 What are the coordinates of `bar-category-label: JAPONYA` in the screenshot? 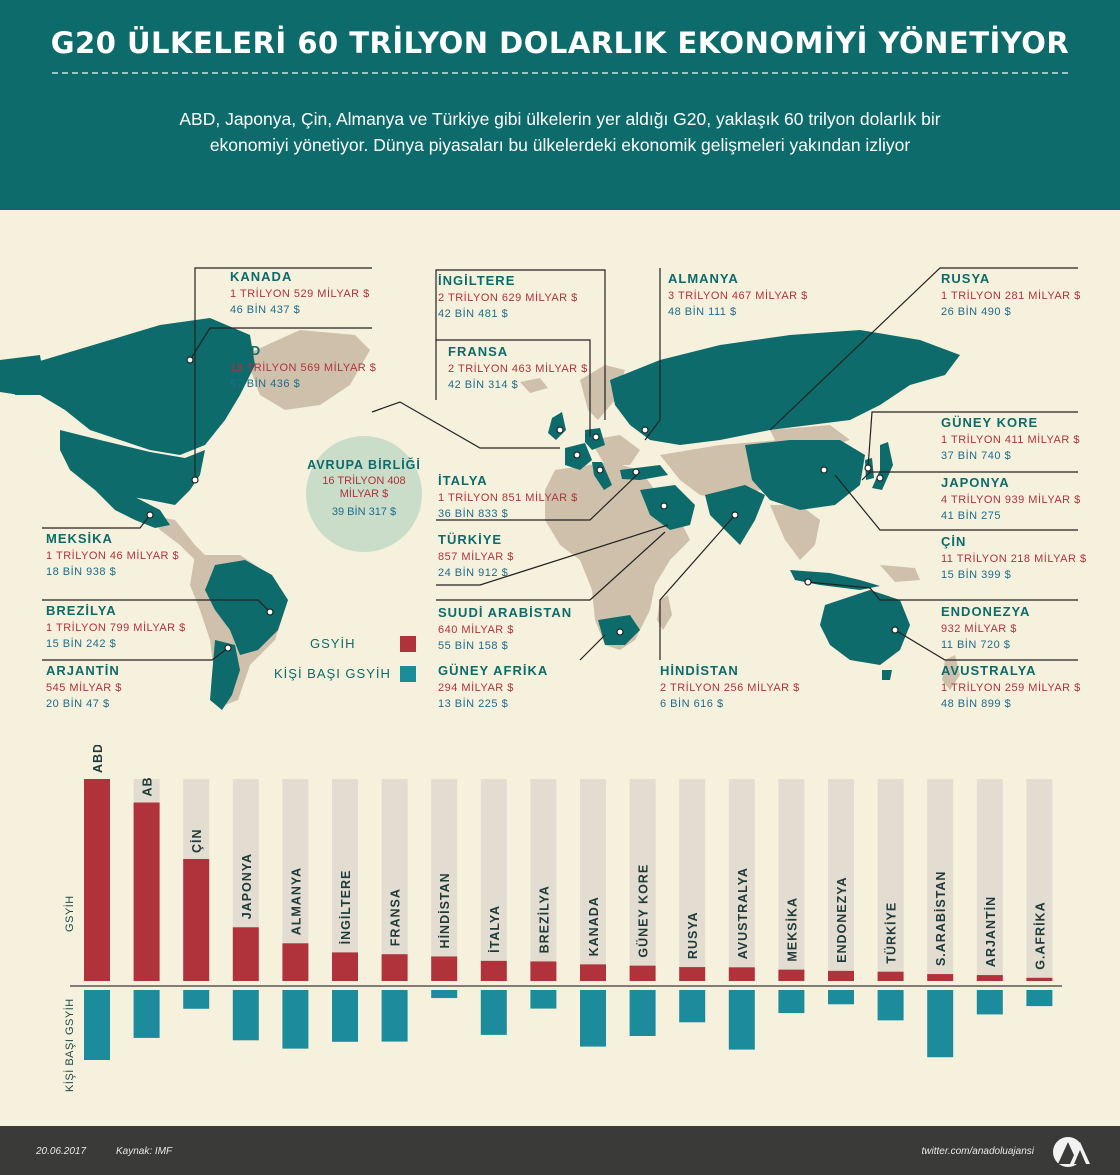 It's located at (247, 886).